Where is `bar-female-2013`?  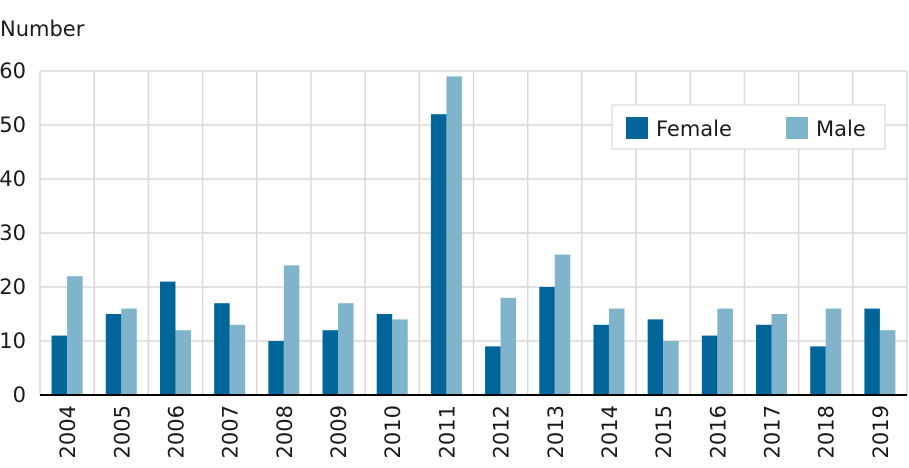 bar-female-2013 is located at coordinates (547, 341).